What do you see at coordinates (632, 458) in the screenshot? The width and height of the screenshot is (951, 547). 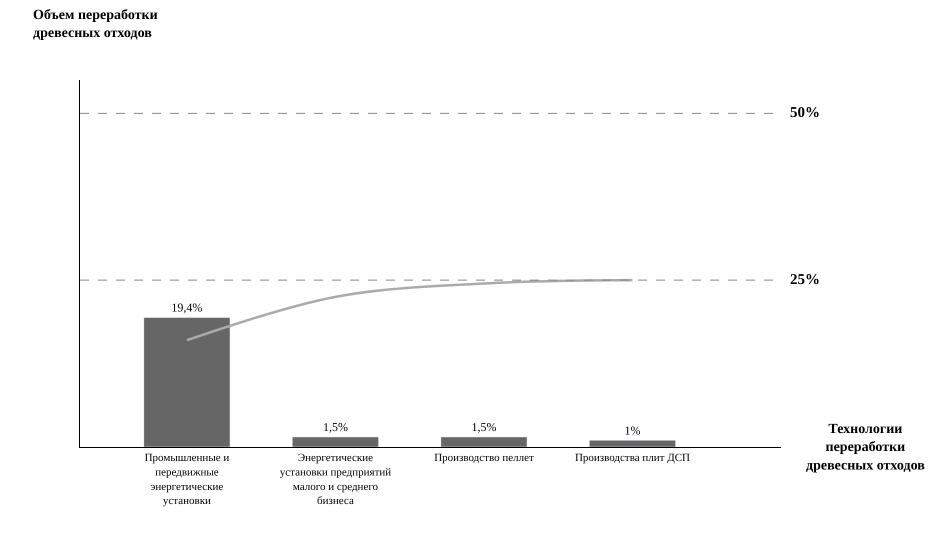 I see `x-tick-label: Производства плит ДСП` at bounding box center [632, 458].